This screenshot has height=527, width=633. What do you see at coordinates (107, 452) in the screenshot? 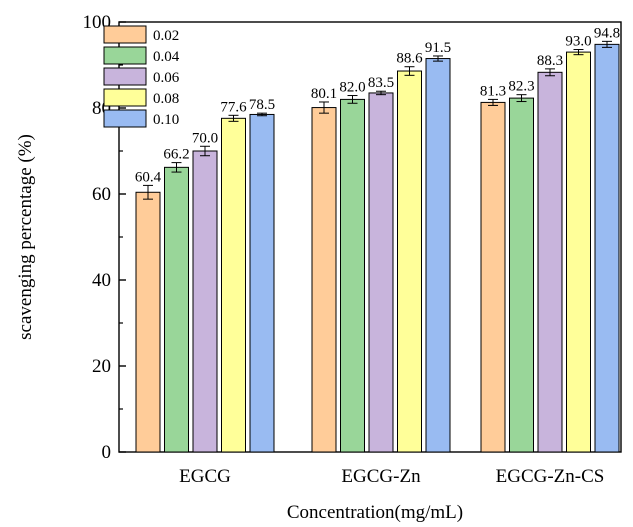
I see `y-tick-label: 0` at bounding box center [107, 452].